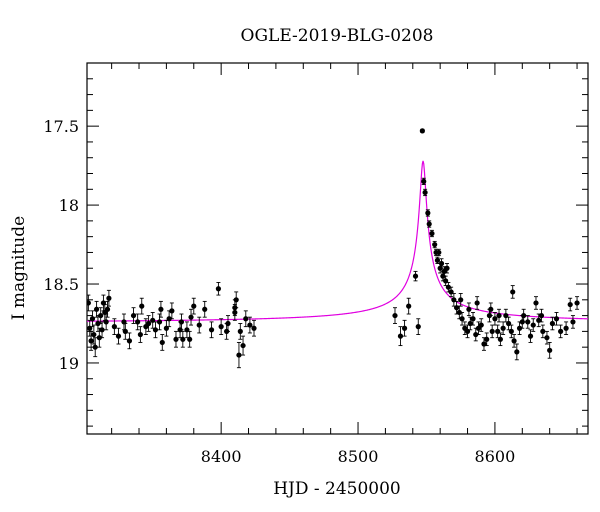 This screenshot has width=600, height=512. What do you see at coordinates (61, 284) in the screenshot?
I see `y-tick-label: 18.5` at bounding box center [61, 284].